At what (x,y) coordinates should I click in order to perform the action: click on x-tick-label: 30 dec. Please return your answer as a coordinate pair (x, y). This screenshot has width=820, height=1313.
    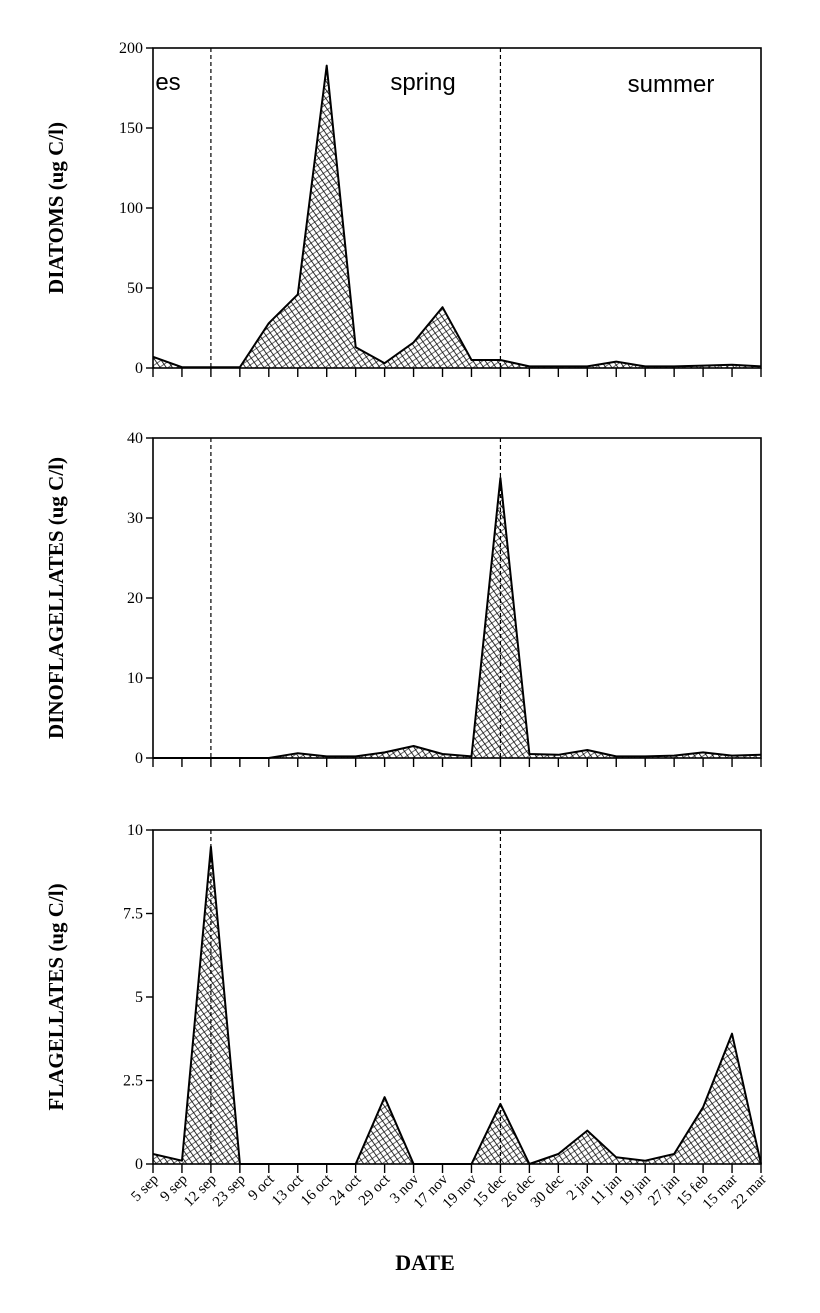
    Looking at the image, I should click on (548, 1191).